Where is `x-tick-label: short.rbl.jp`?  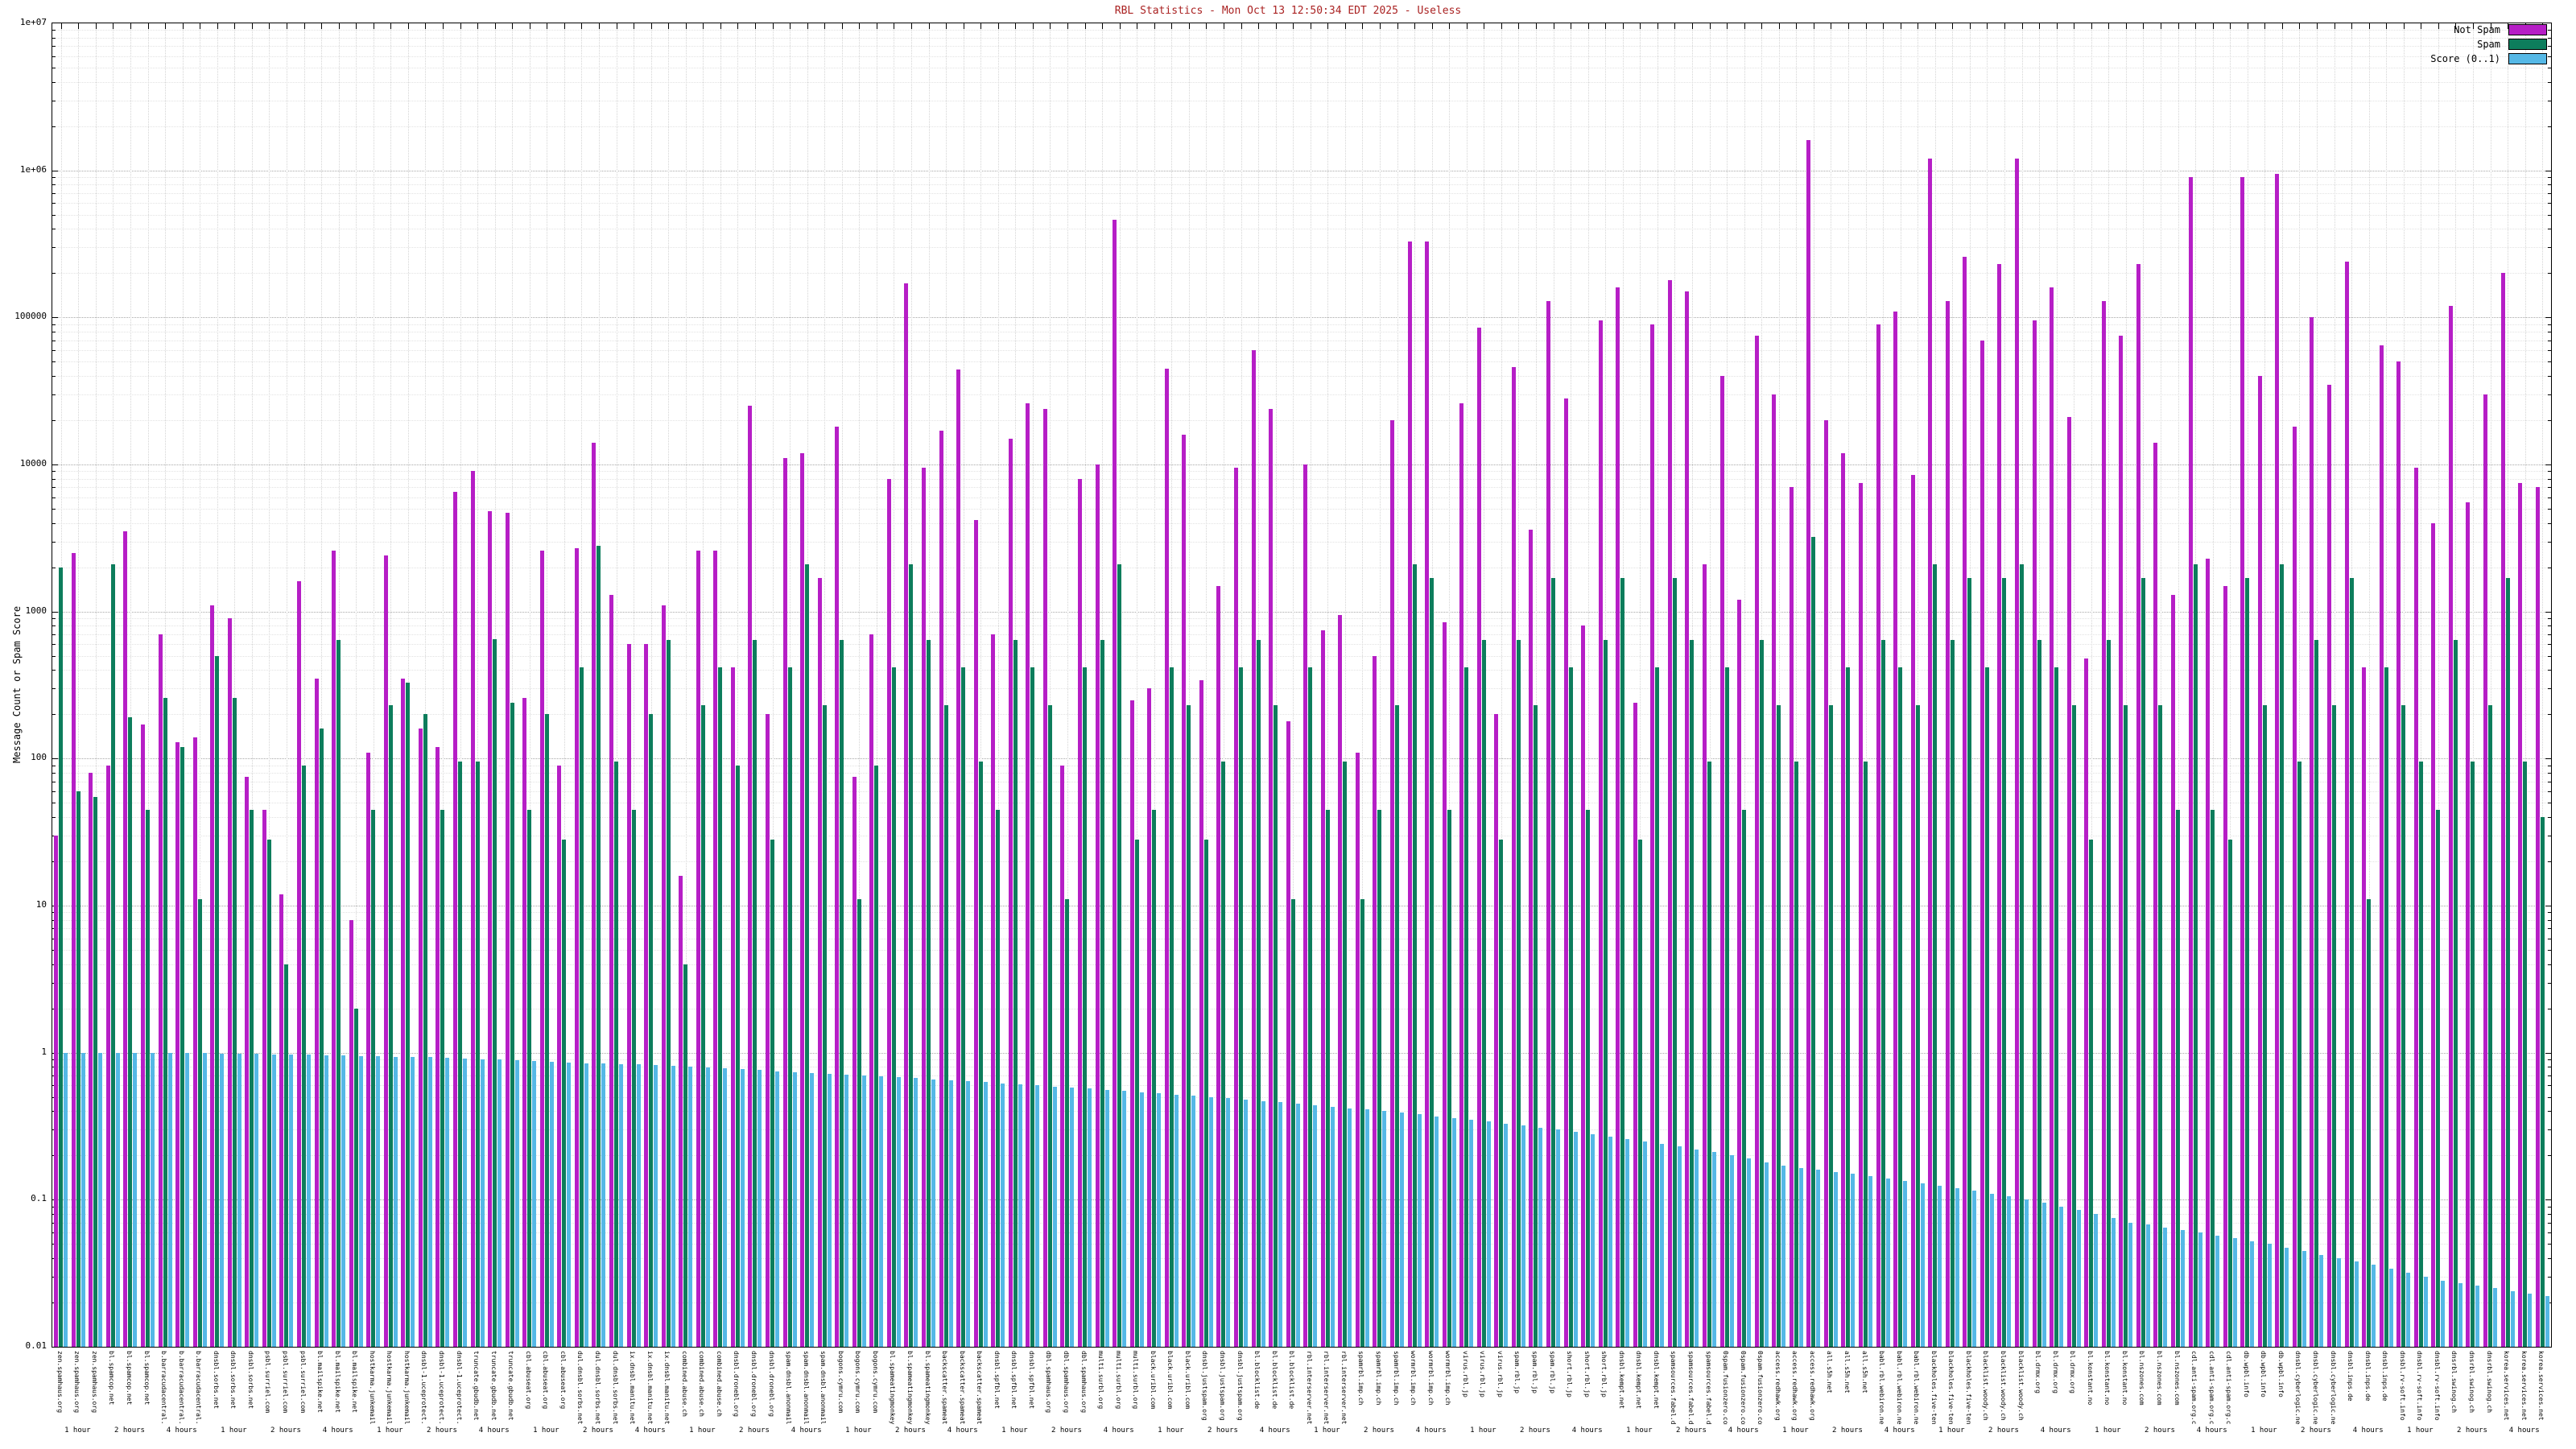
x-tick-label: short.rbl.jp is located at coordinates (1587, 1374).